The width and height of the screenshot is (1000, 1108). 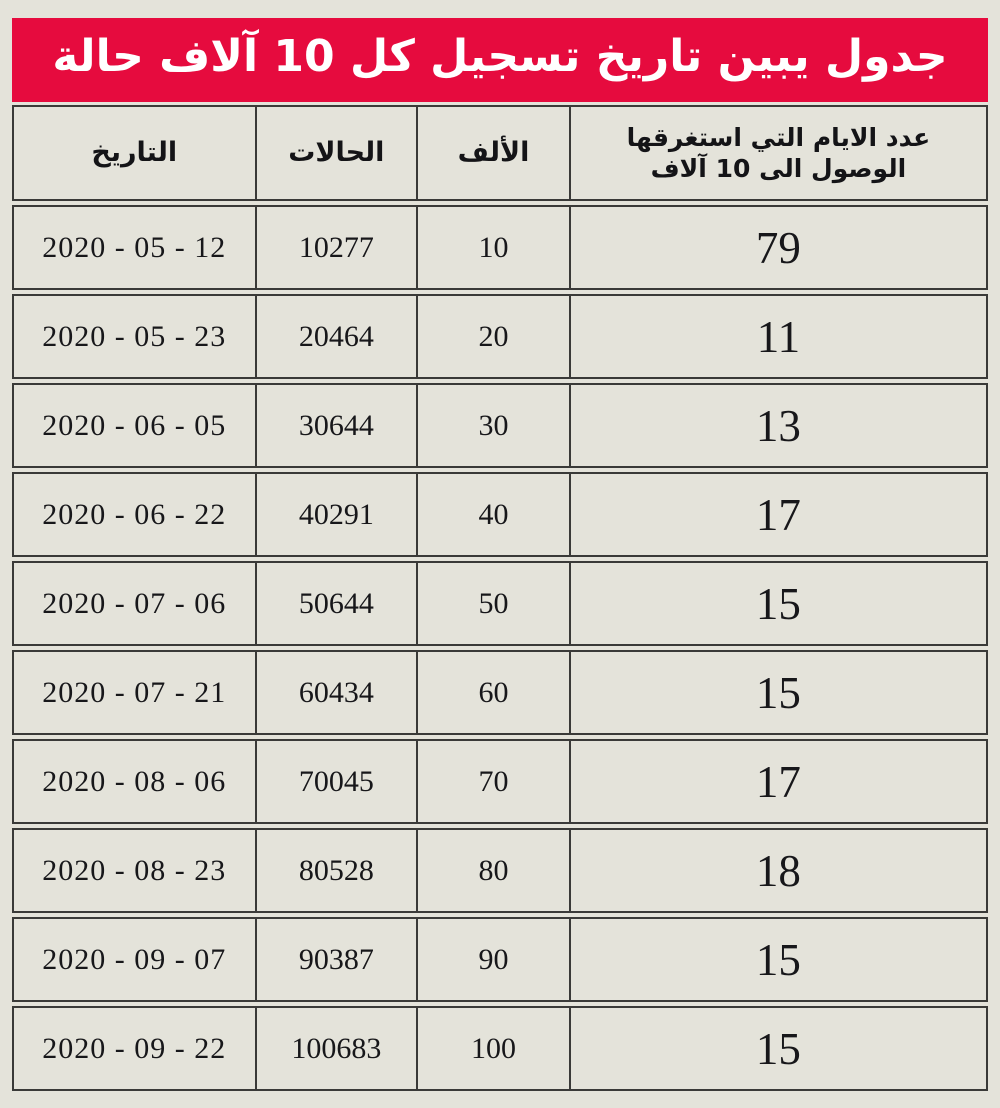 I want to click on cases-value: 50644, so click(x=336, y=603).